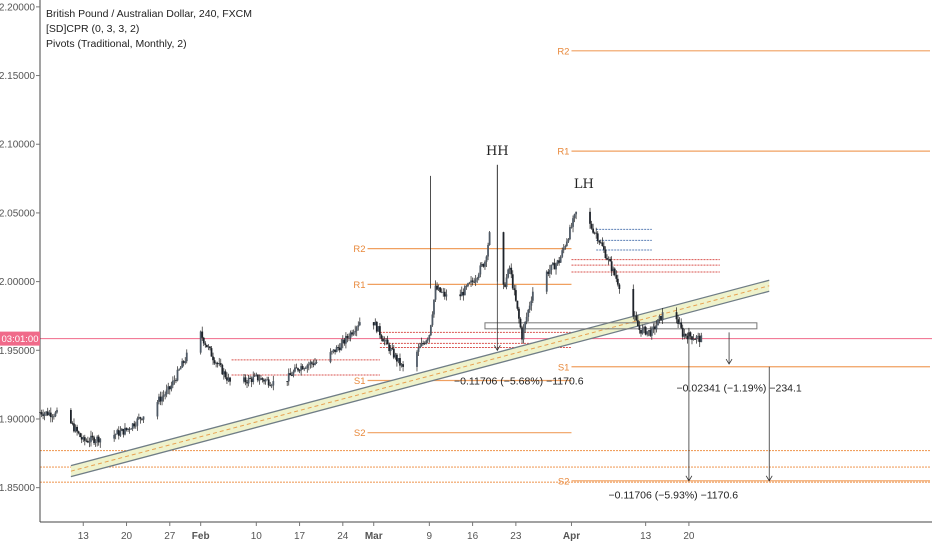 This screenshot has width=932, height=550. Describe the element at coordinates (360, 381) in the screenshot. I see `pivot-s1-label: S1` at that location.